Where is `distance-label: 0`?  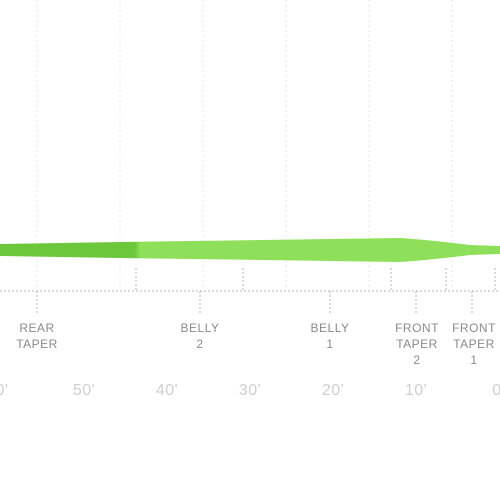 distance-label: 0 is located at coordinates (496, 390).